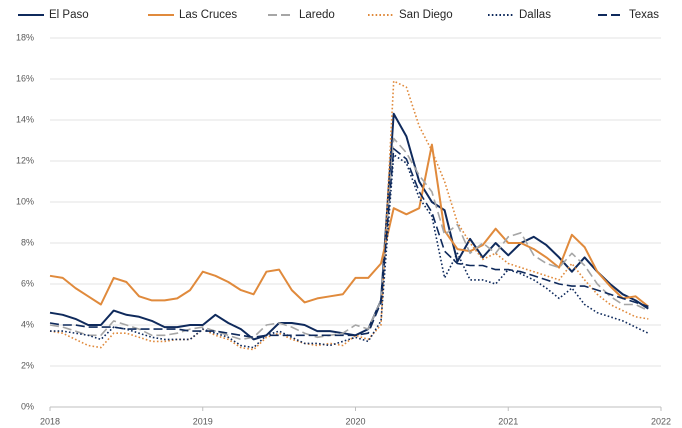 The image size is (682, 428). What do you see at coordinates (25, 78) in the screenshot?
I see `y-tick-label: 16%` at bounding box center [25, 78].